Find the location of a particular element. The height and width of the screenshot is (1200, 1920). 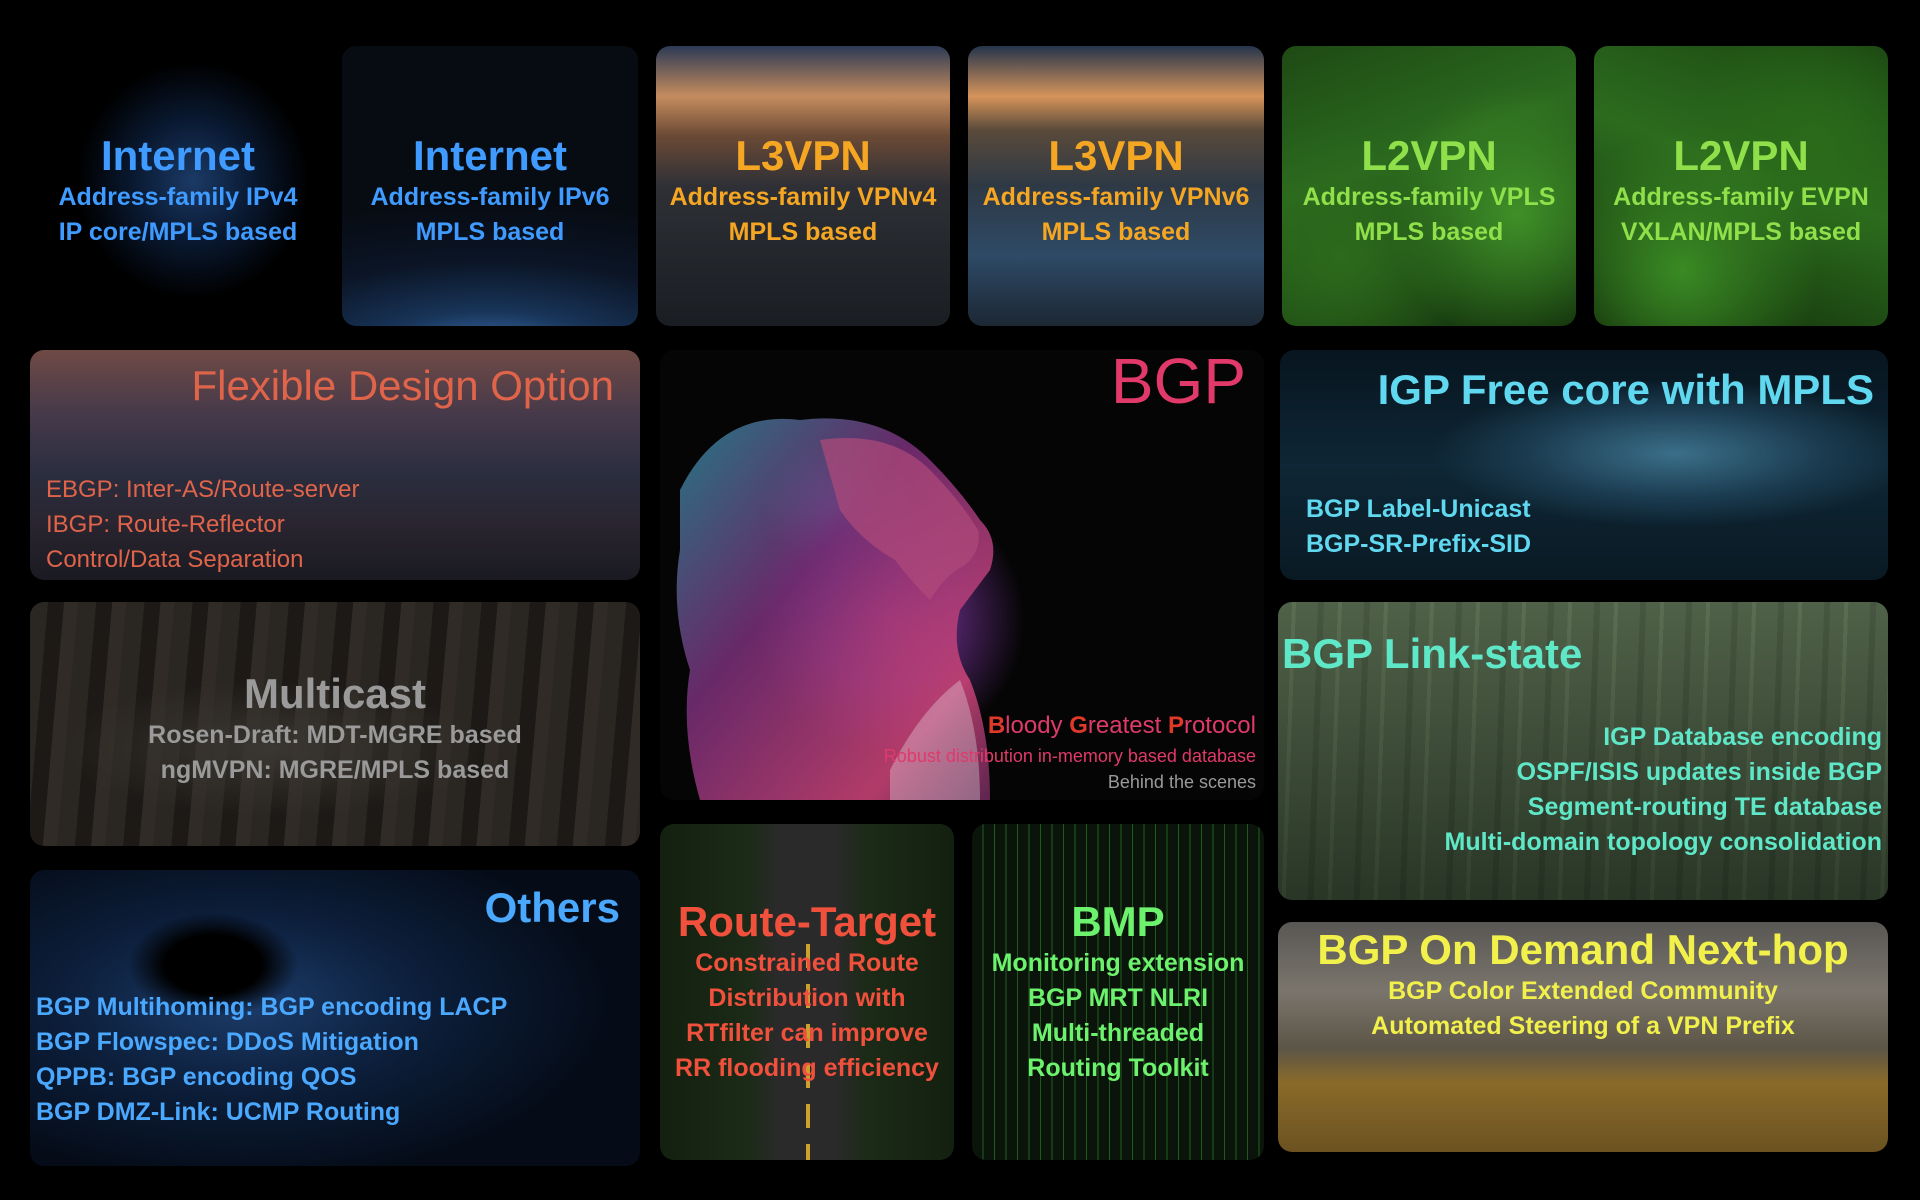

tile-title: BGP Link-state is located at coordinates (1432, 653).